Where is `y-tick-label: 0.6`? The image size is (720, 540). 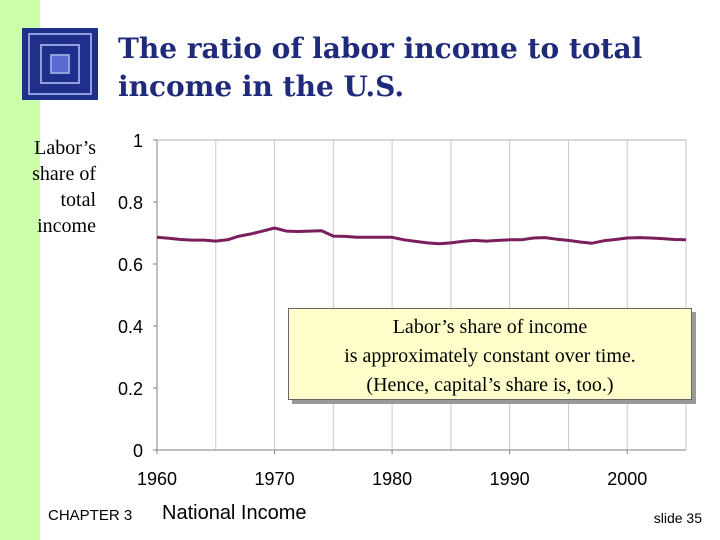 y-tick-label: 0.6 is located at coordinates (130, 265).